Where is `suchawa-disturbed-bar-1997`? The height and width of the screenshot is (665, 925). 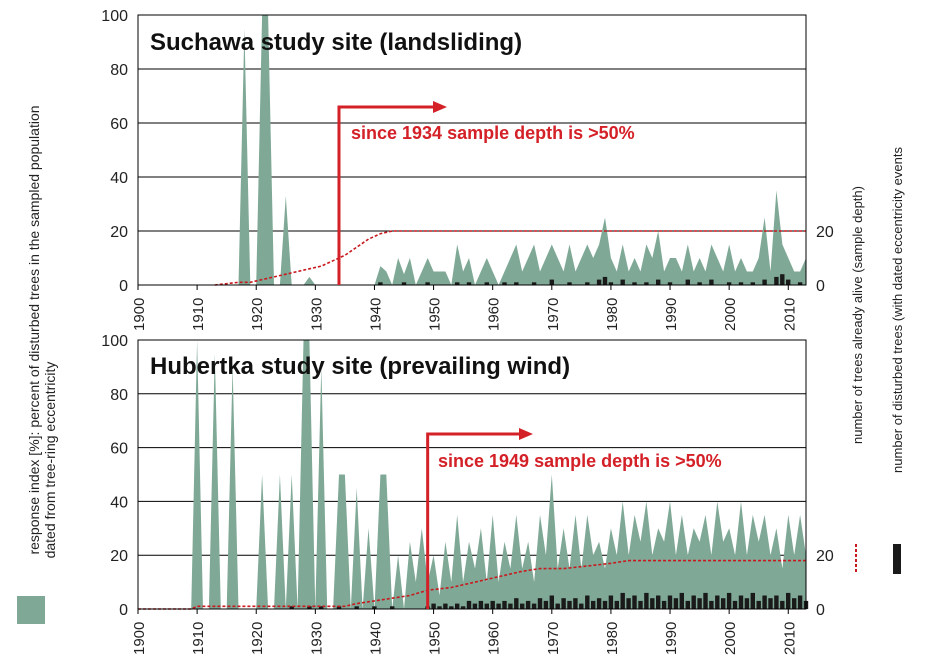
suchawa-disturbed-bar-1997 is located at coordinates (711, 282).